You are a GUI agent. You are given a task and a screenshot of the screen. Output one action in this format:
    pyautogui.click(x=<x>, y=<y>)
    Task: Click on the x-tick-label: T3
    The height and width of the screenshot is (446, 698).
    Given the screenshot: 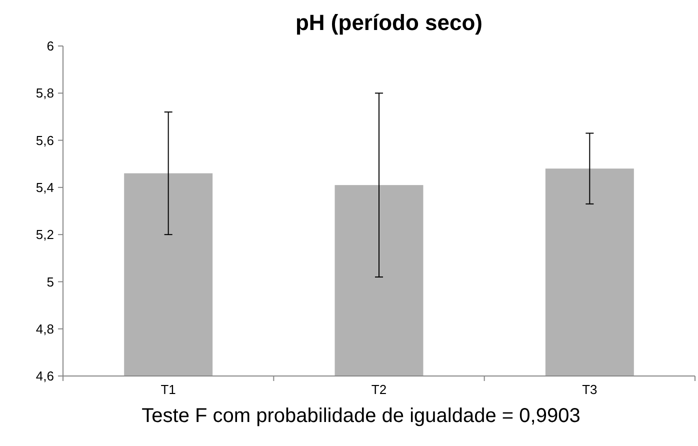 What is the action you would take?
    pyautogui.click(x=590, y=389)
    